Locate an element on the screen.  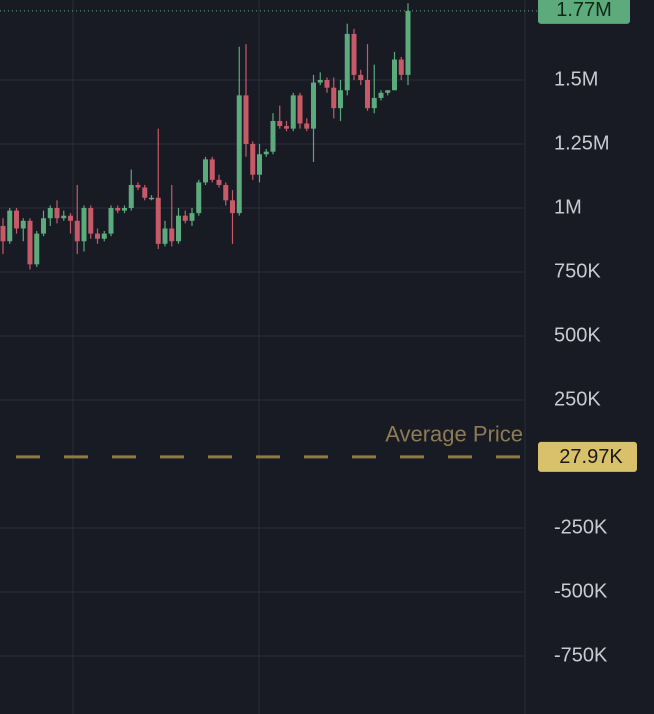
y-tick-label: 250K is located at coordinates (577, 399).